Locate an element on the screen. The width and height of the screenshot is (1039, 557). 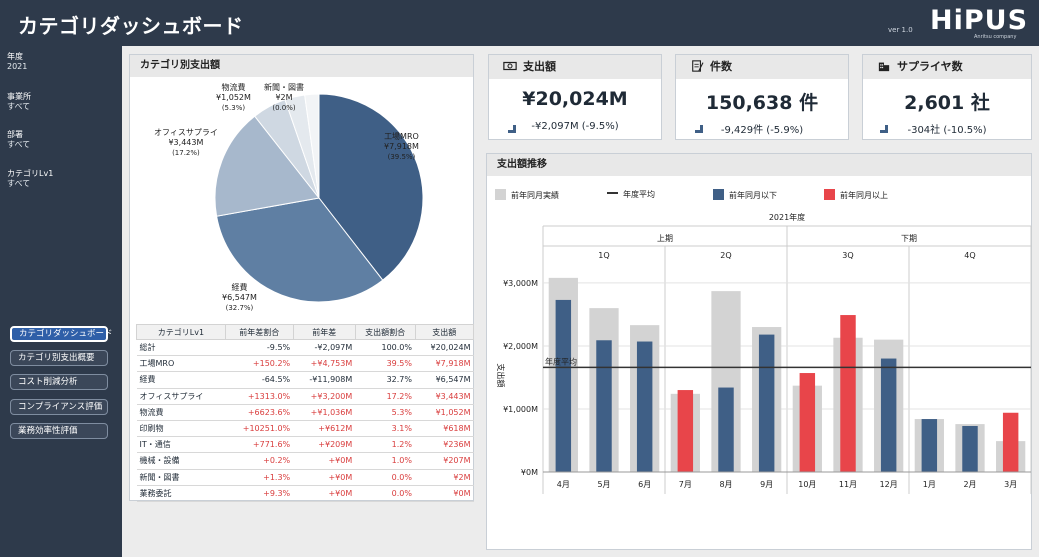
filter-label: 事業所 is located at coordinates (19, 96).